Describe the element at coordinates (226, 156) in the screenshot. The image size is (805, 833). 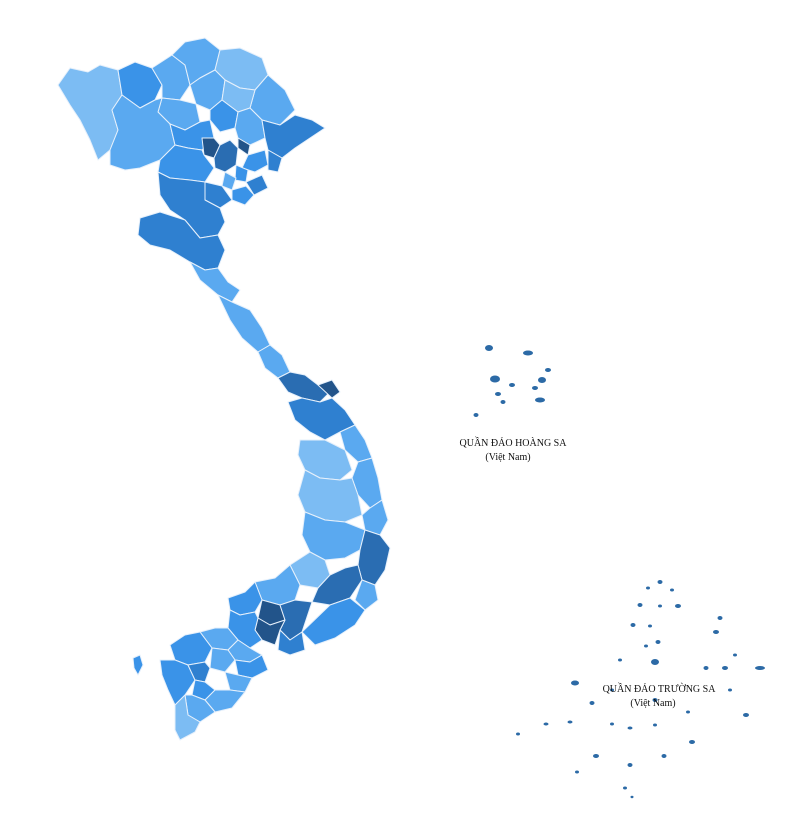
I see `province-ha-noi` at that location.